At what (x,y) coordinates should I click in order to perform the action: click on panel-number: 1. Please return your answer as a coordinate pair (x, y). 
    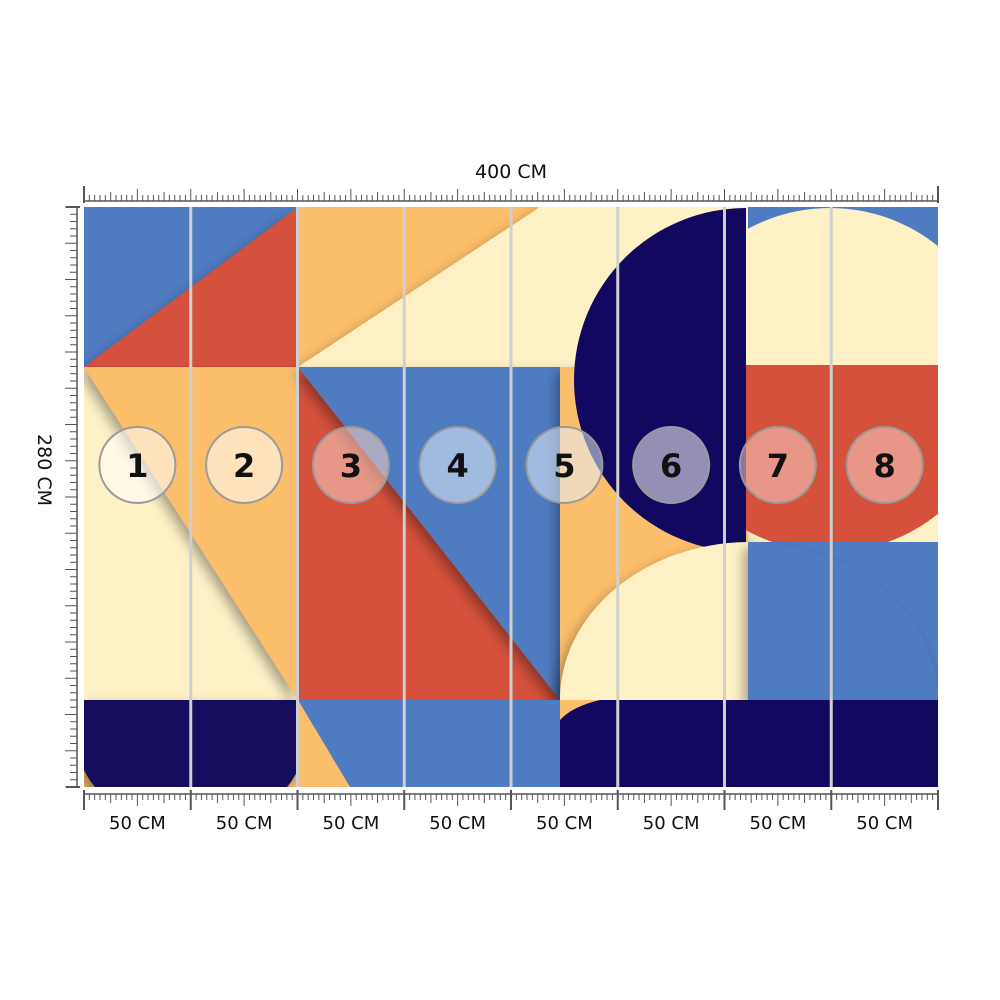
    Looking at the image, I should click on (137, 466).